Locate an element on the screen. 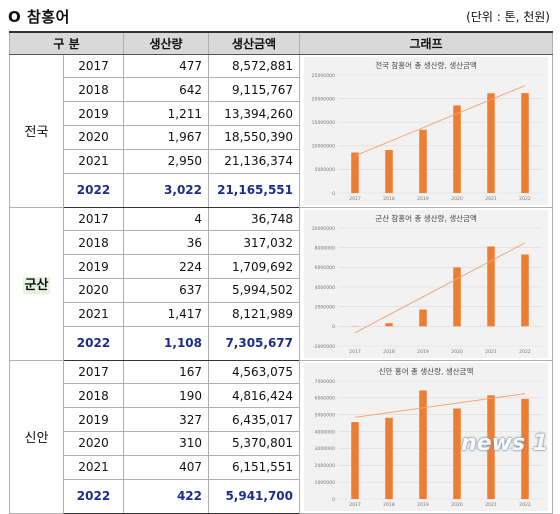 The height and width of the screenshot is (514, 560). region-label: 전국 is located at coordinates (37, 130).